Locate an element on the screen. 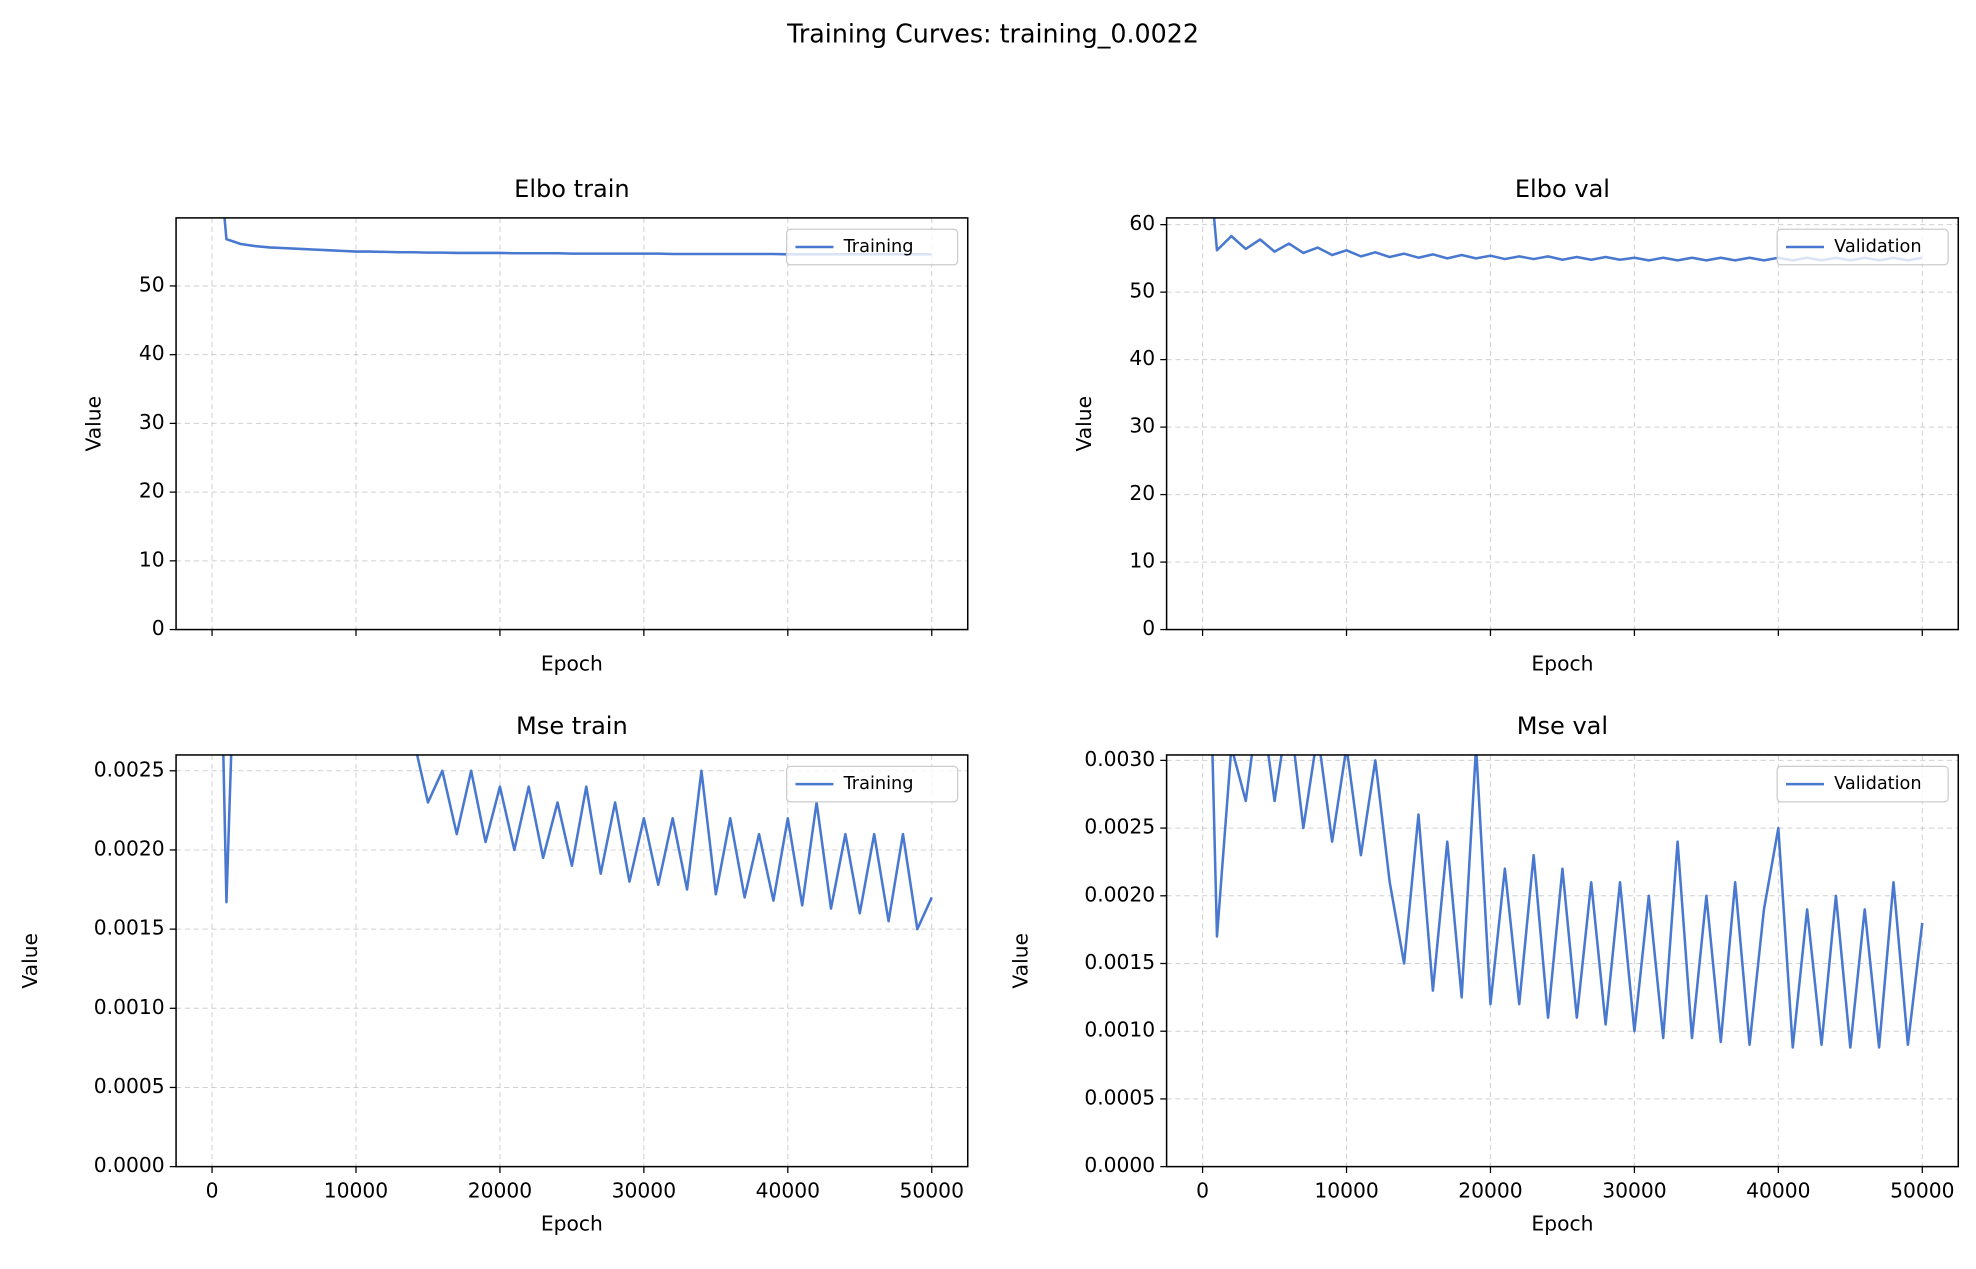 This screenshot has width=1976, height=1269. y-tick-label: 60 is located at coordinates (1142, 223).